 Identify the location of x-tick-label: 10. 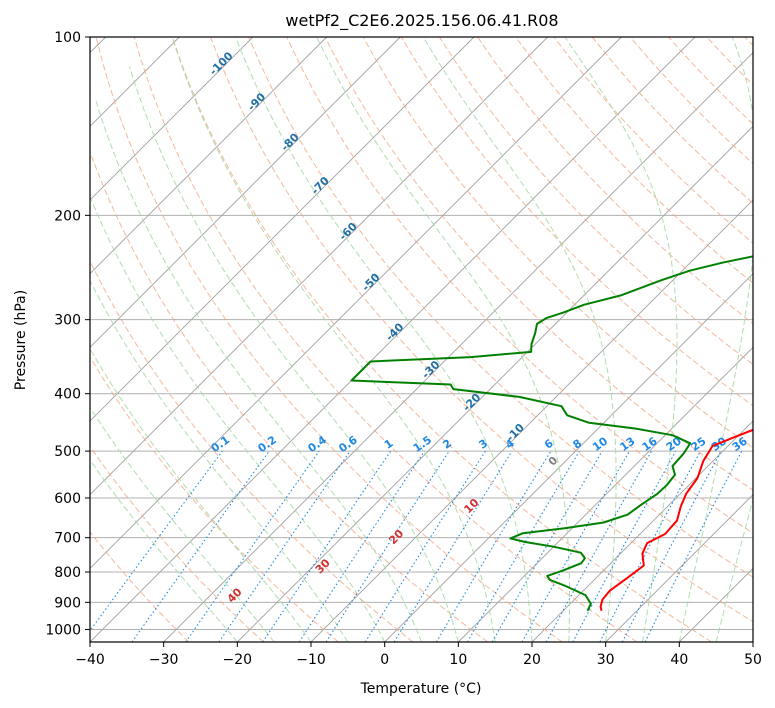
(458, 660).